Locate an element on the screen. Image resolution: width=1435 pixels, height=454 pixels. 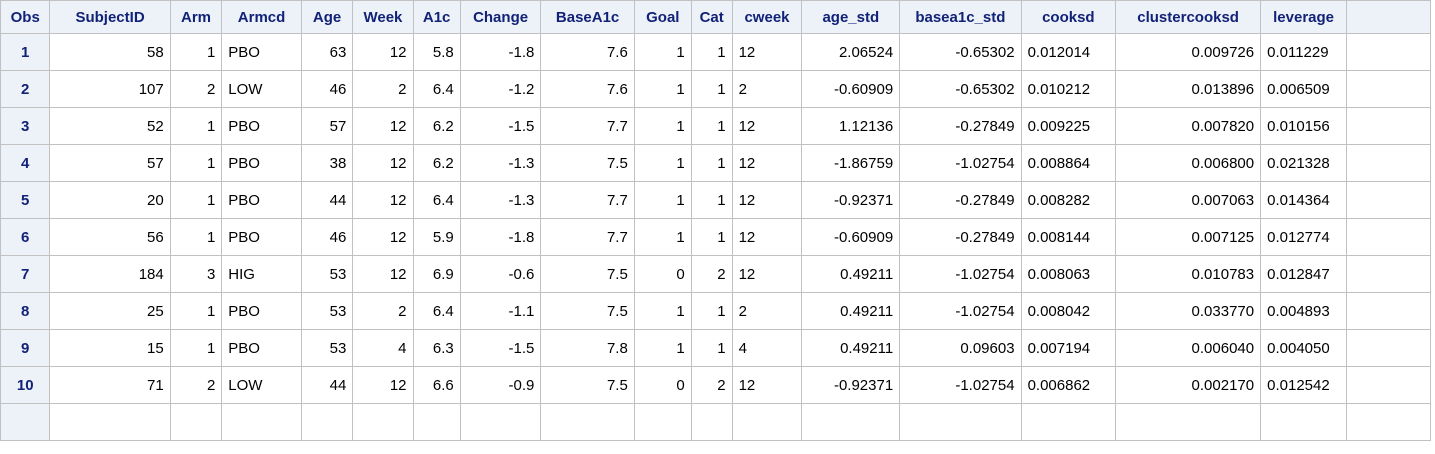
cell-change: -1.3 is located at coordinates (500, 200).